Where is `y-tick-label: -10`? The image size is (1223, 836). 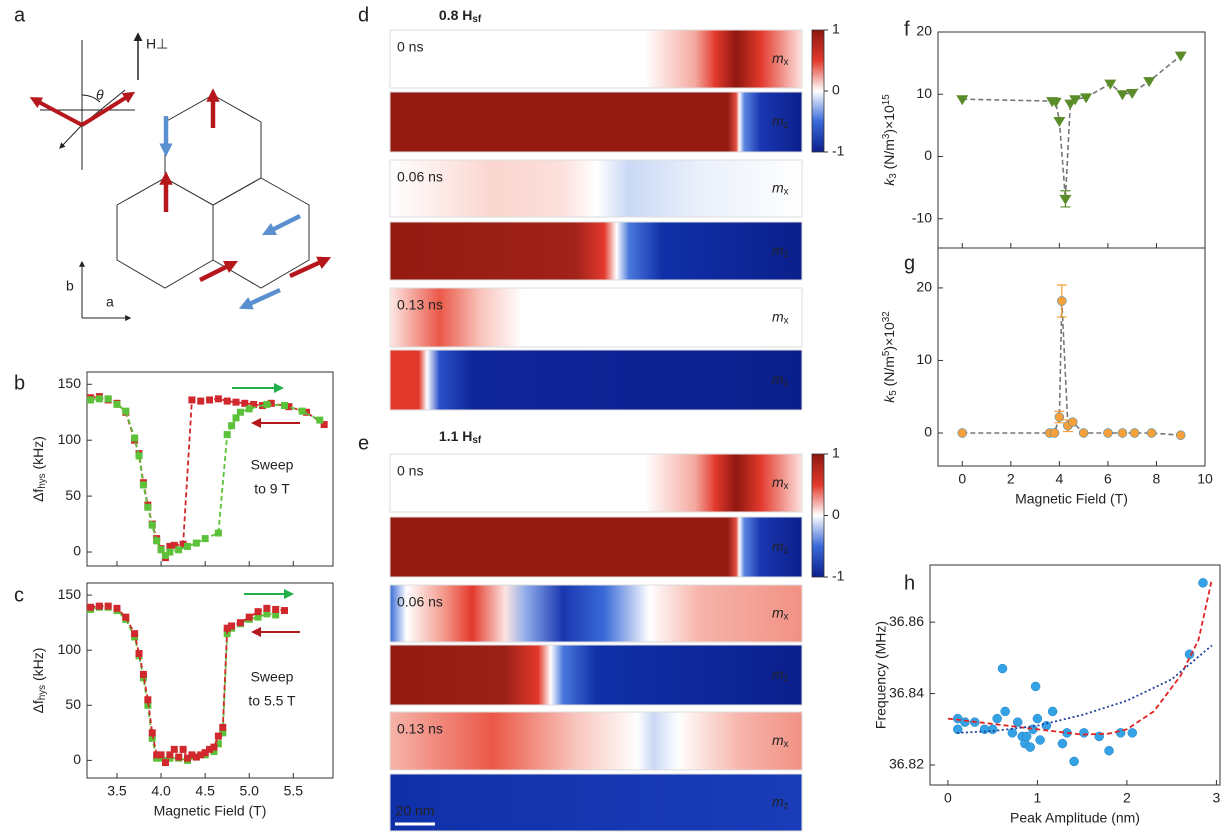 y-tick-label: -10 is located at coordinates (922, 217).